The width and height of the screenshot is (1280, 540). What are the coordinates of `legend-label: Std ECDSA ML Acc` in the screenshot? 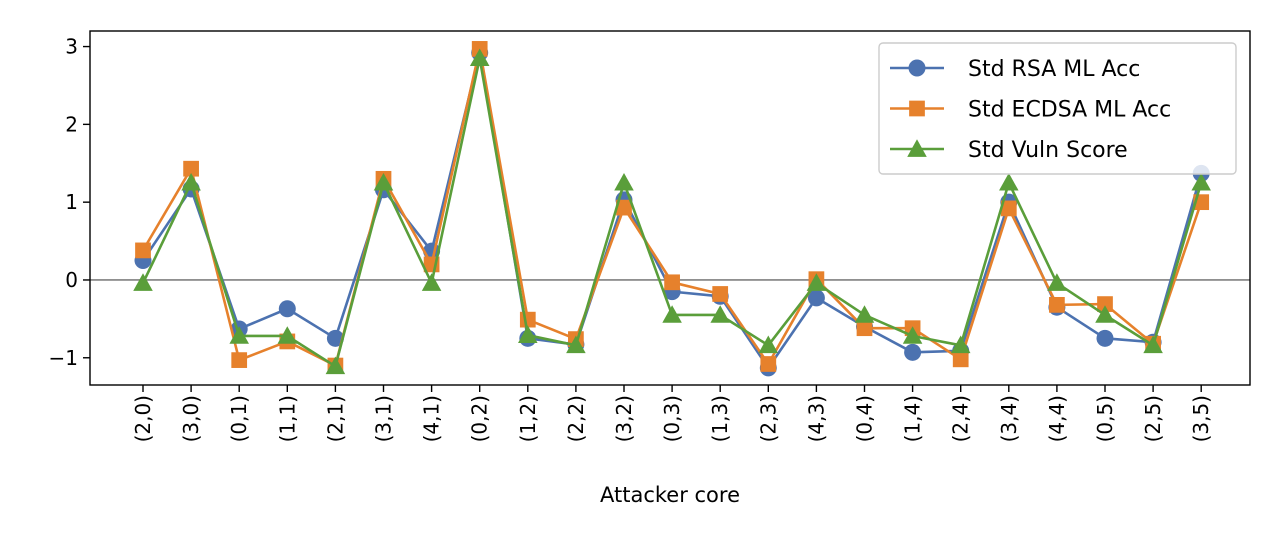 It's located at (1069, 110).